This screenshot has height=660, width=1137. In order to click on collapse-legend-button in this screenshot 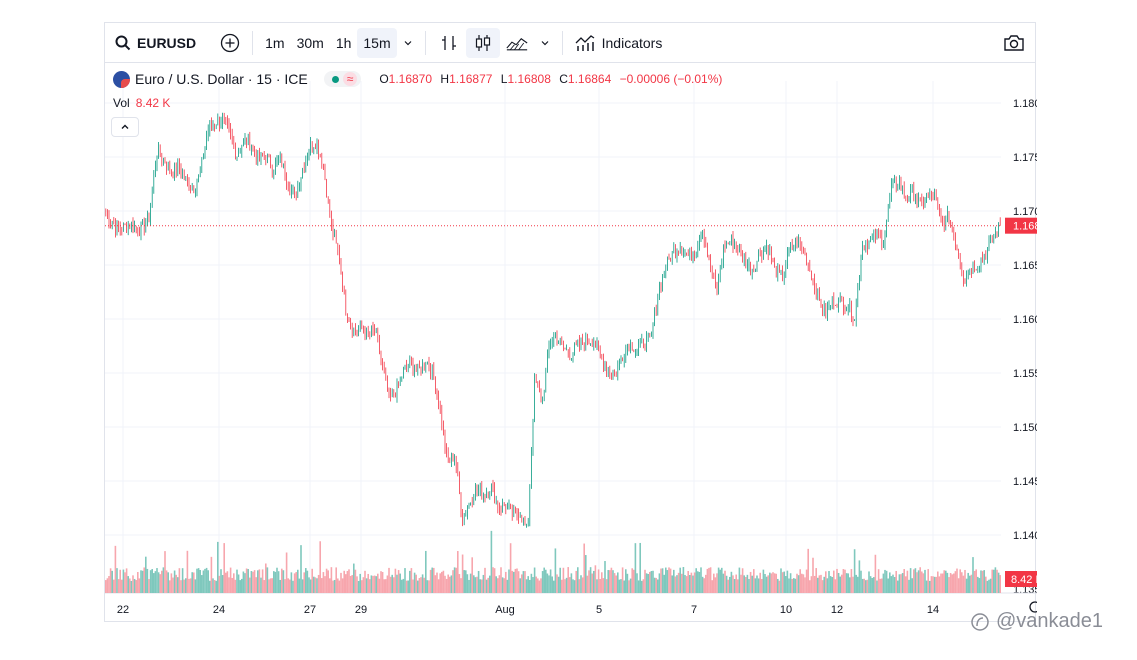, I will do `click(125, 127)`.